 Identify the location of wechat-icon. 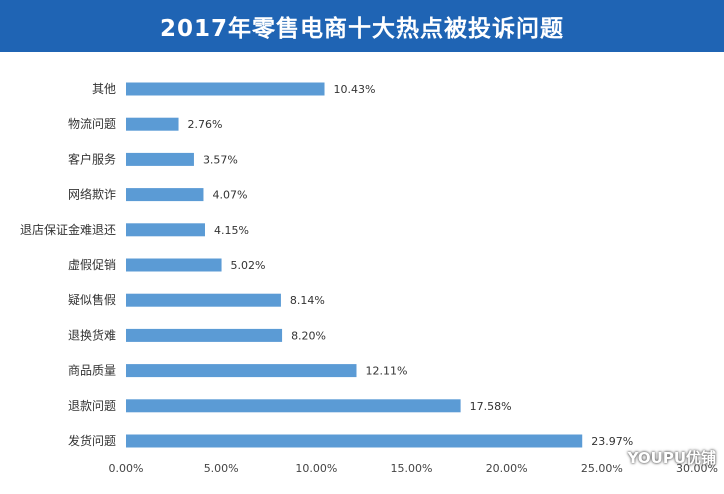
(613, 458).